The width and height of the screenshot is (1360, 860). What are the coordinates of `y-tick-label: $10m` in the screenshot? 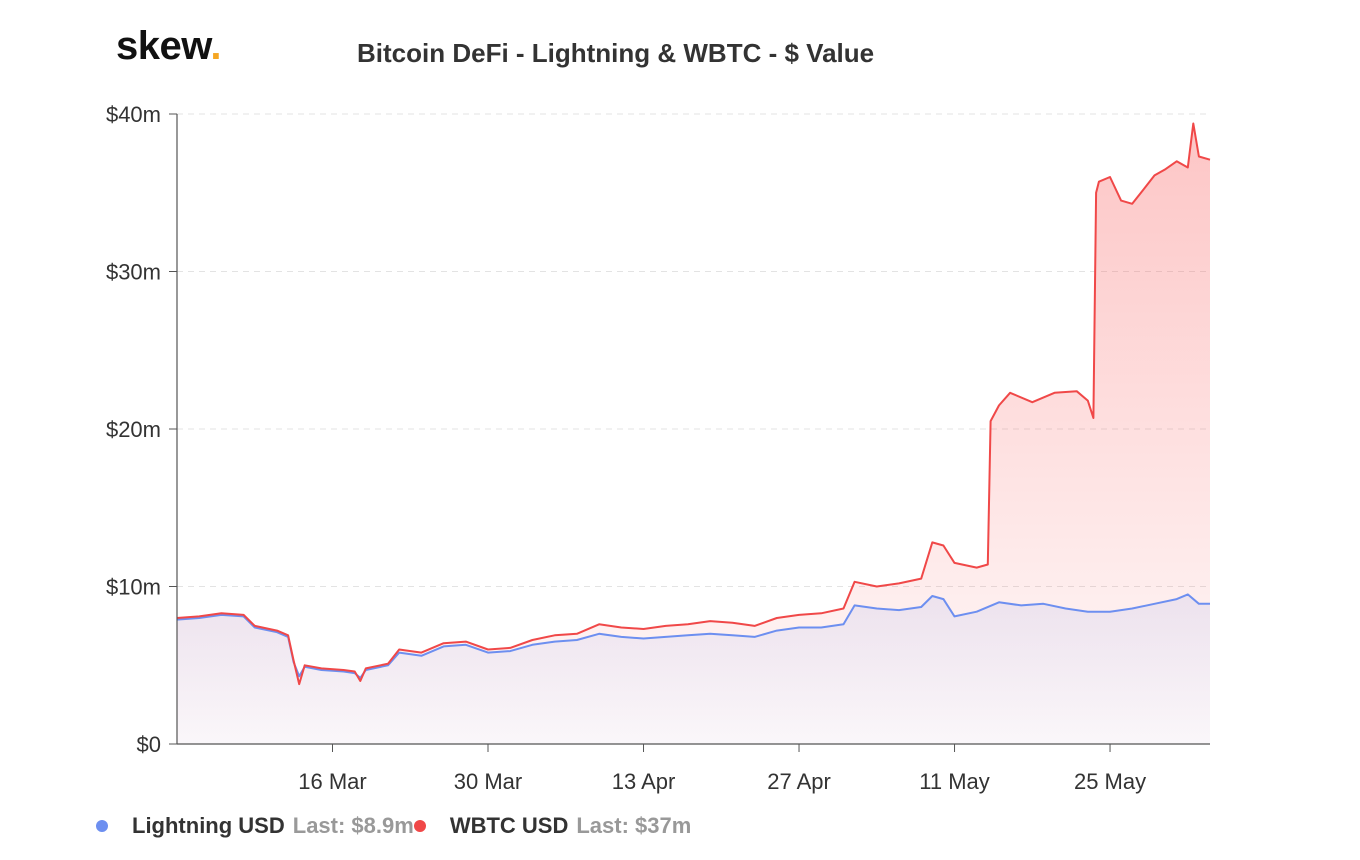 It's located at (133, 587).